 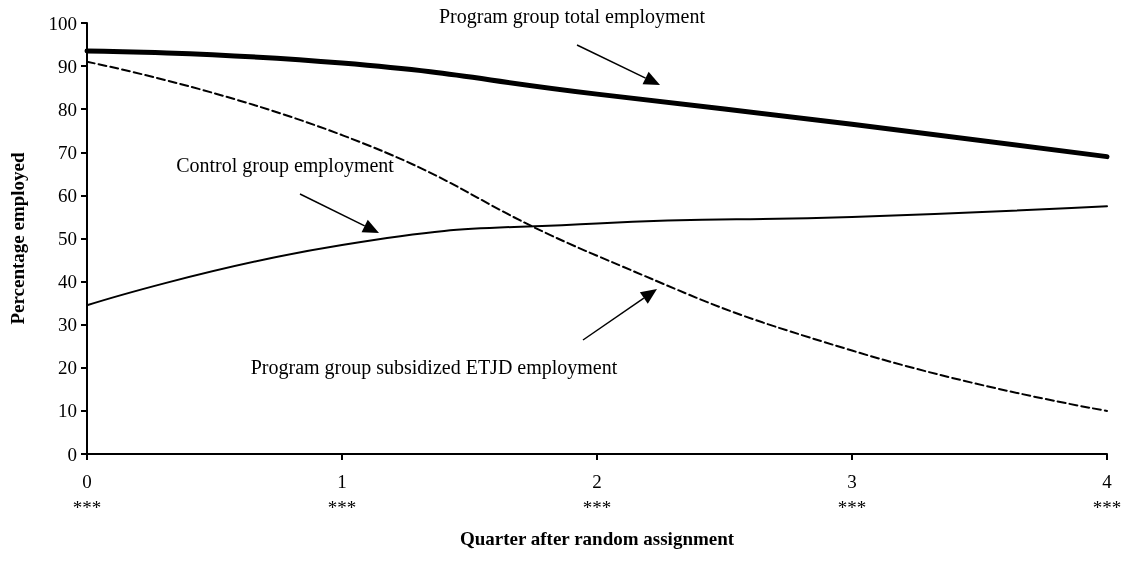 What do you see at coordinates (572, 16) in the screenshot?
I see `annotation: Program group total employment` at bounding box center [572, 16].